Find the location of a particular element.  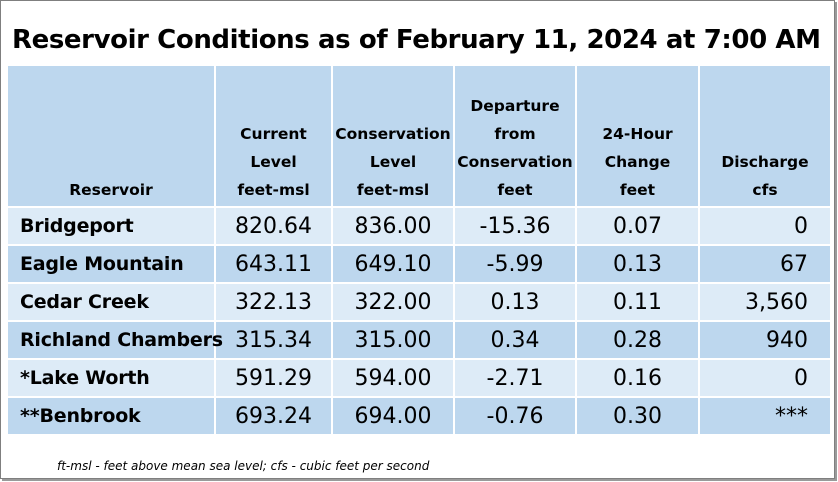

change-cell: 0.16 is located at coordinates (638, 378).